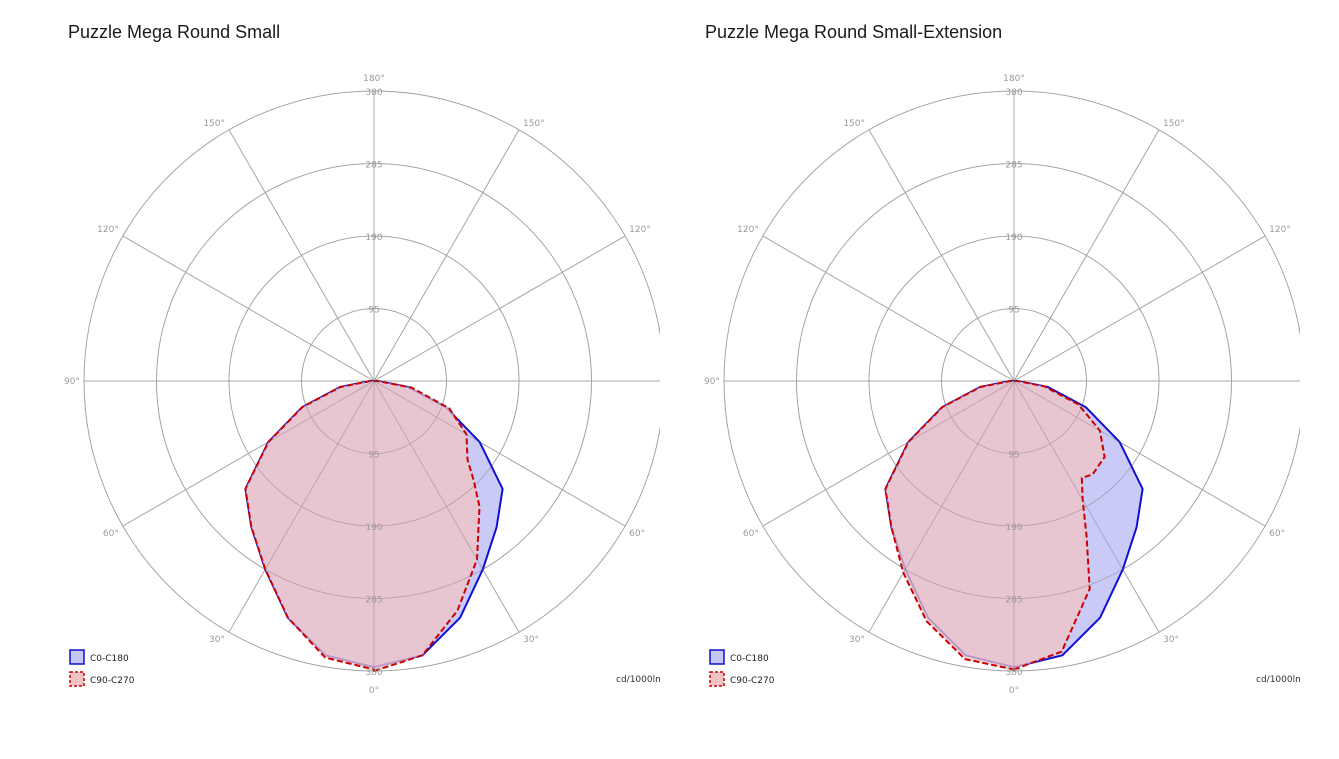 The image size is (1339, 759). Describe the element at coordinates (854, 32) in the screenshot. I see `chart-title: Puzzle Mega Round Small-Extension` at that location.